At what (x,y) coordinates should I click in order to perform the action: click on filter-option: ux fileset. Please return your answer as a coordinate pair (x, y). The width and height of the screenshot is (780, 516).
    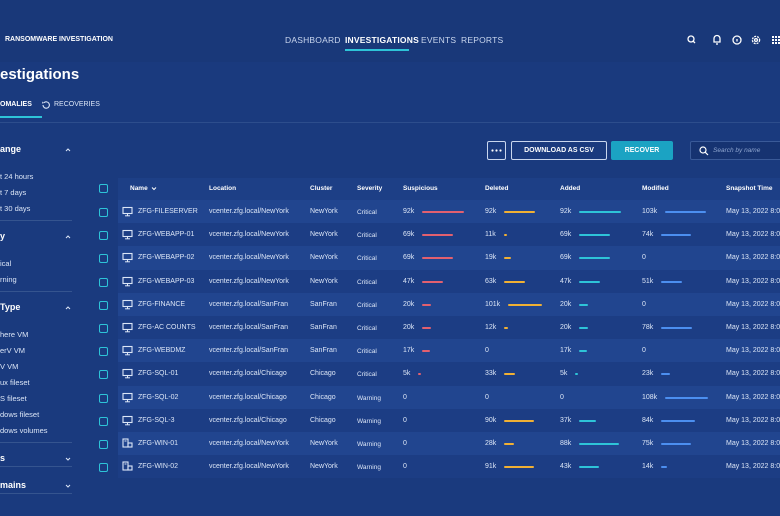
    Looking at the image, I should click on (15, 382).